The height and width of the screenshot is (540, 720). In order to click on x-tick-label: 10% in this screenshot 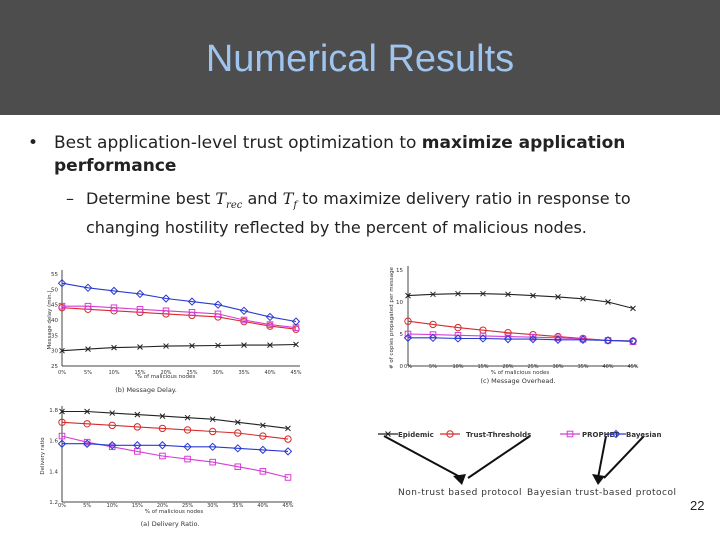, I will do `click(457, 367)`.